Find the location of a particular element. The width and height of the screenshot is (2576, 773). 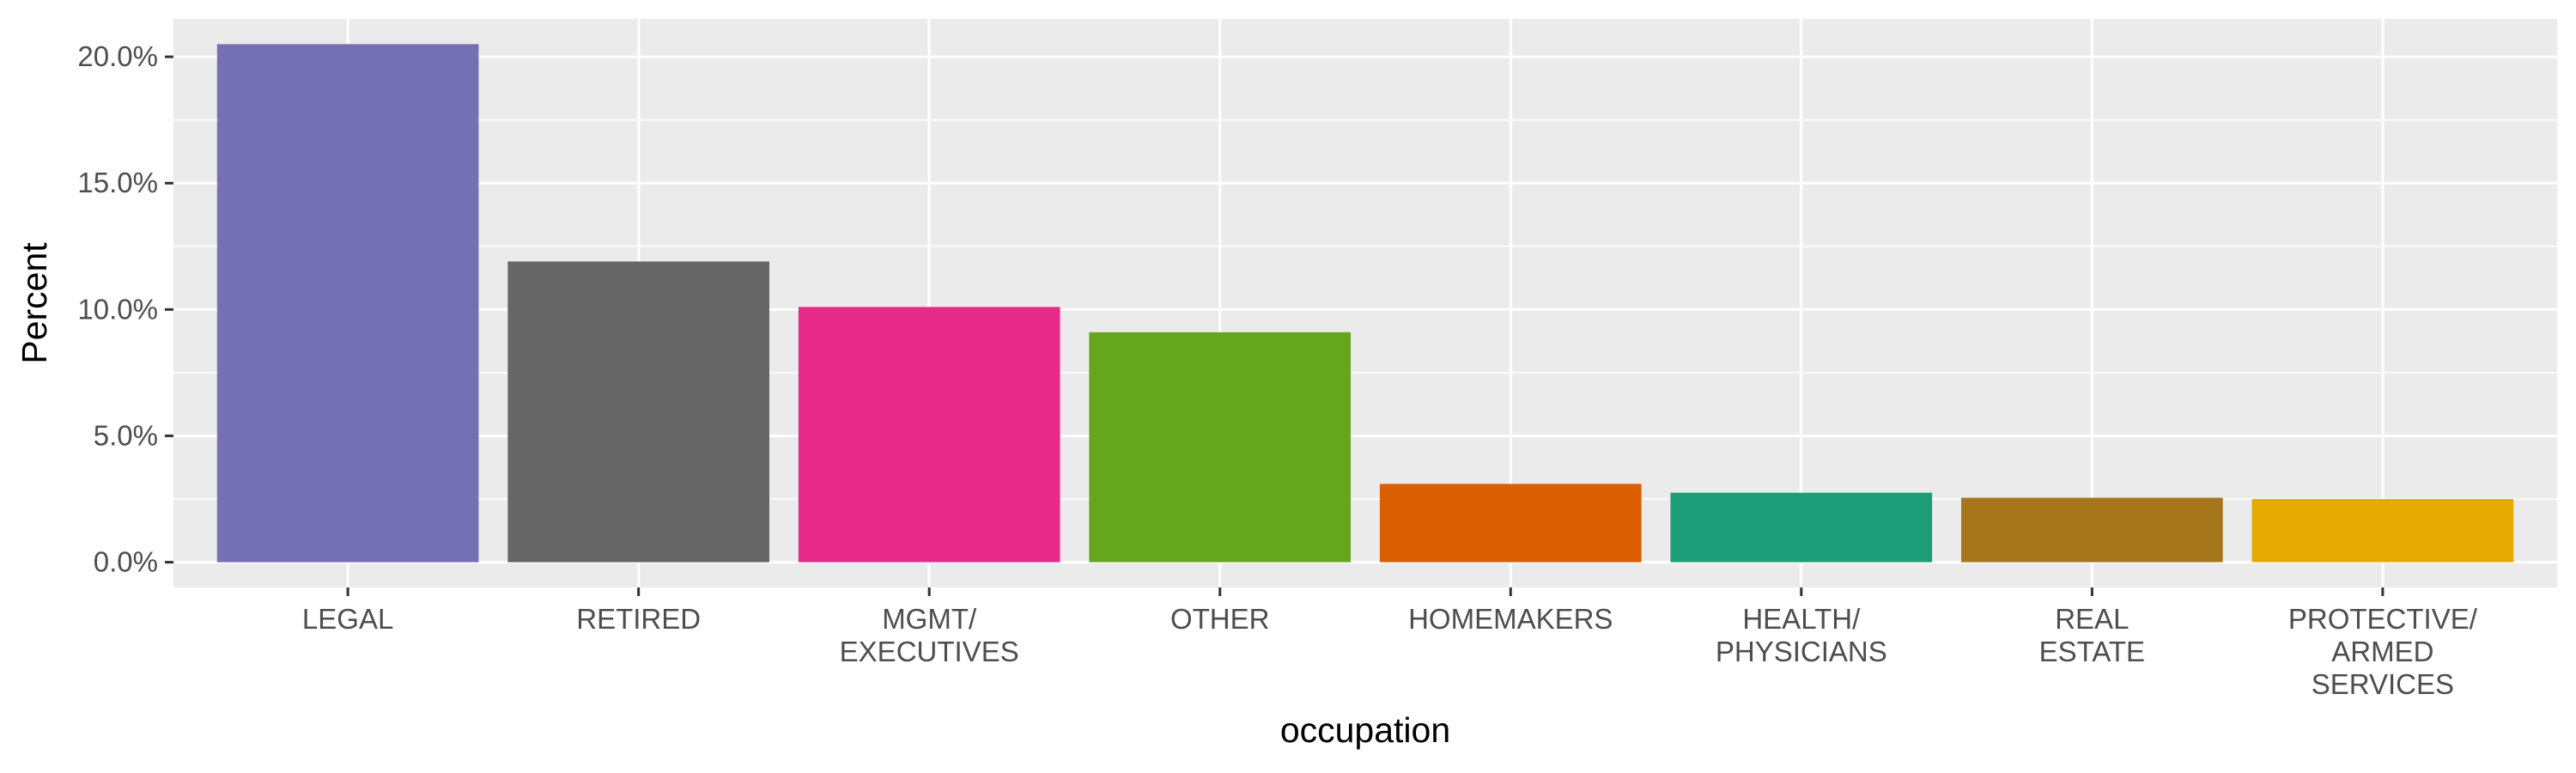

y-tick-label: 15.0% is located at coordinates (117, 182).